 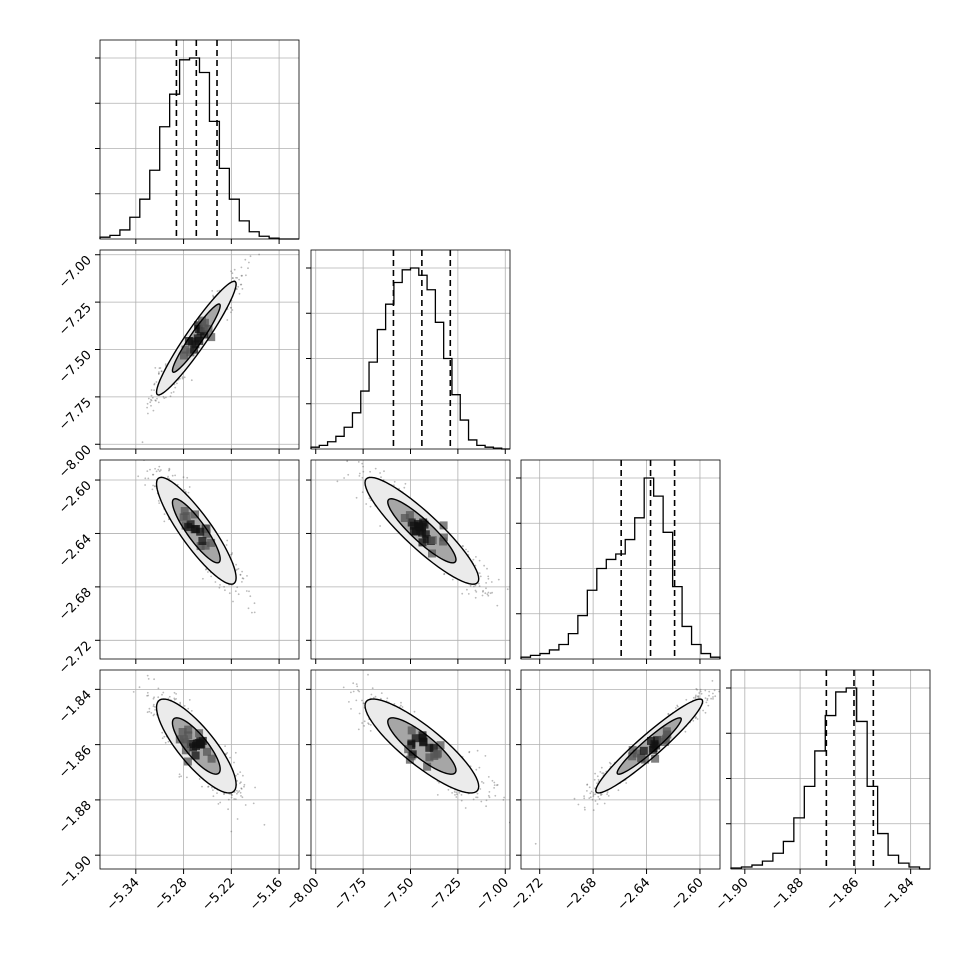 What do you see at coordinates (178, 365) in the screenshot?
I see `panel-scatter-1-0: −8.00 −7.75 −7.50 −7.25 −7.00` at bounding box center [178, 365].